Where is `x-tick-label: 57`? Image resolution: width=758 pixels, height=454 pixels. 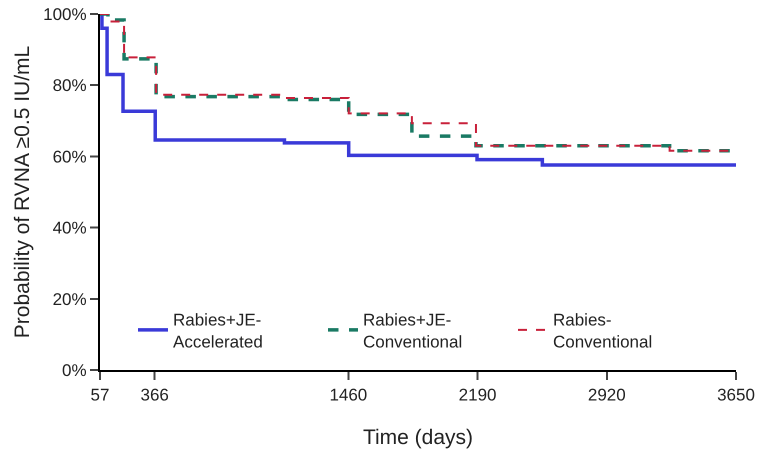 x-tick-label: 57 is located at coordinates (100, 394).